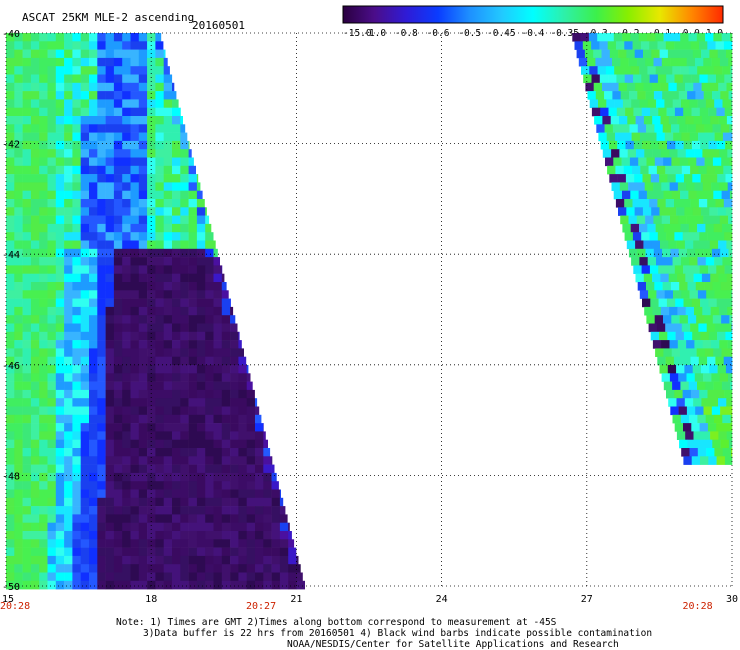 The height and width of the screenshot is (650, 740). What do you see at coordinates (564, 33) in the screenshot?
I see `colorbar-label: -0.35` at bounding box center [564, 33].